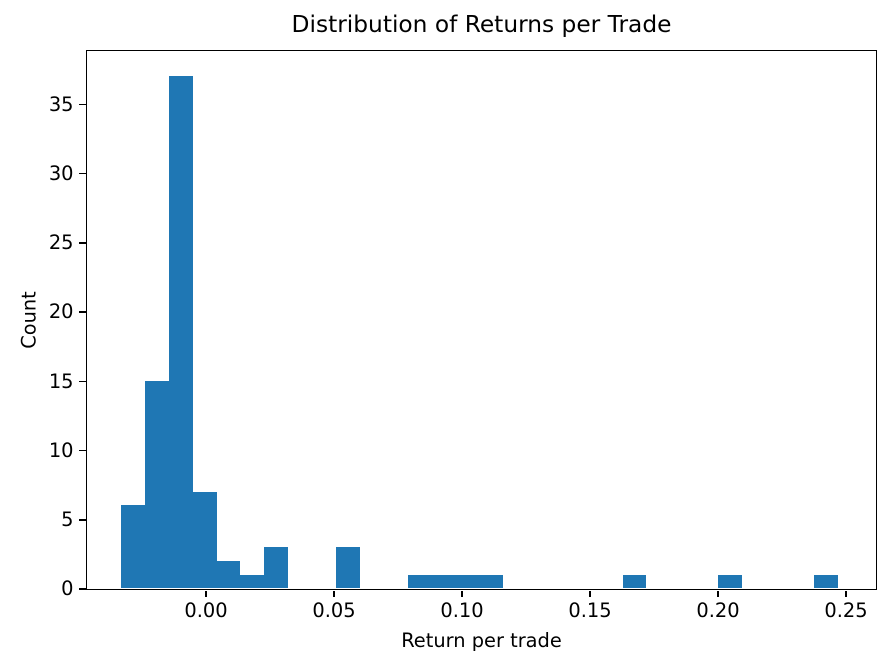 The height and width of the screenshot is (672, 896). I want to click on x-axis-label: Return per trade, so click(481, 640).